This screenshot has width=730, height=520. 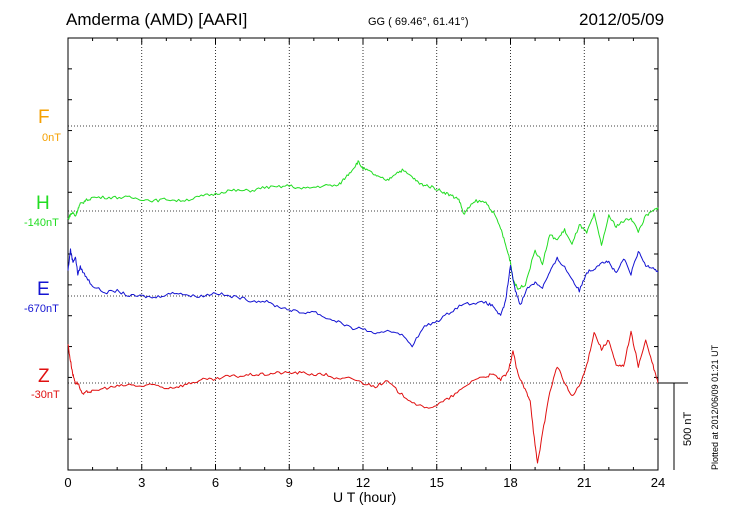 What do you see at coordinates (141, 482) in the screenshot?
I see `x-tick-label: 3` at bounding box center [141, 482].